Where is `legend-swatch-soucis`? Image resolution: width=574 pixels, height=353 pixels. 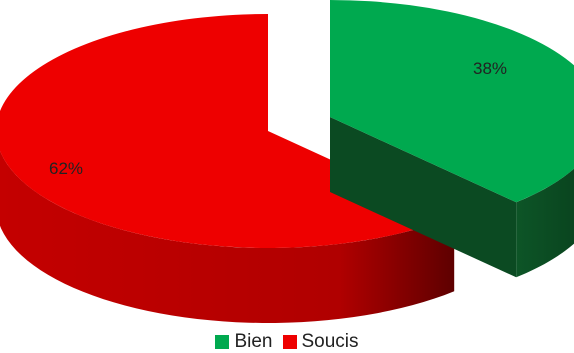 legend-swatch-soucis is located at coordinates (289, 342).